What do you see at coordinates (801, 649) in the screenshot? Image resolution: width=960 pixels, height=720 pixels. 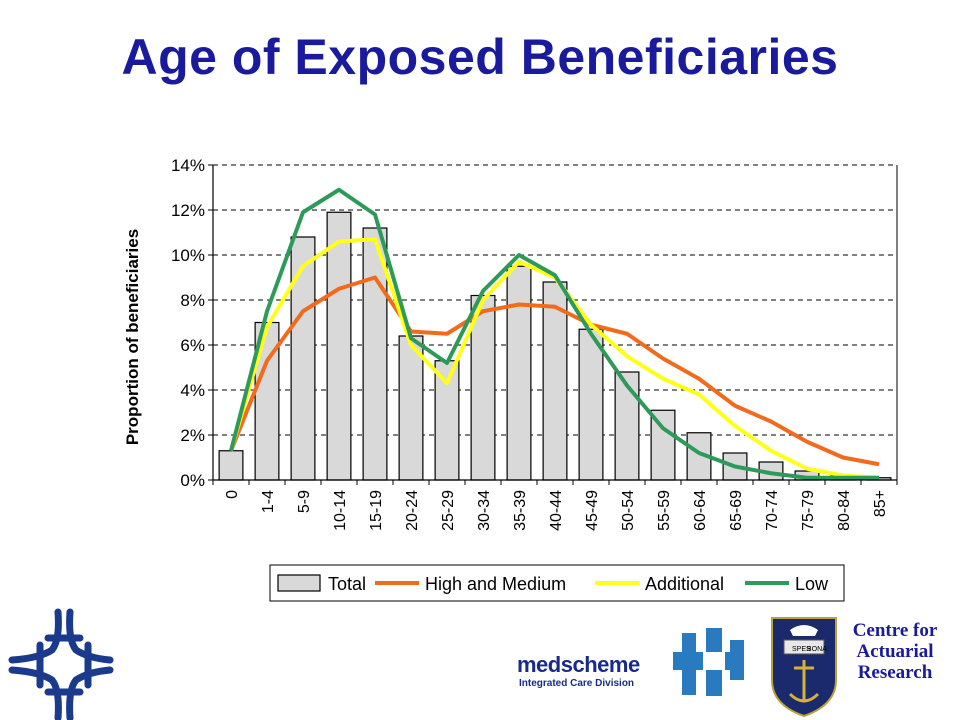 I see `crest-motto-left: SPES` at bounding box center [801, 649].